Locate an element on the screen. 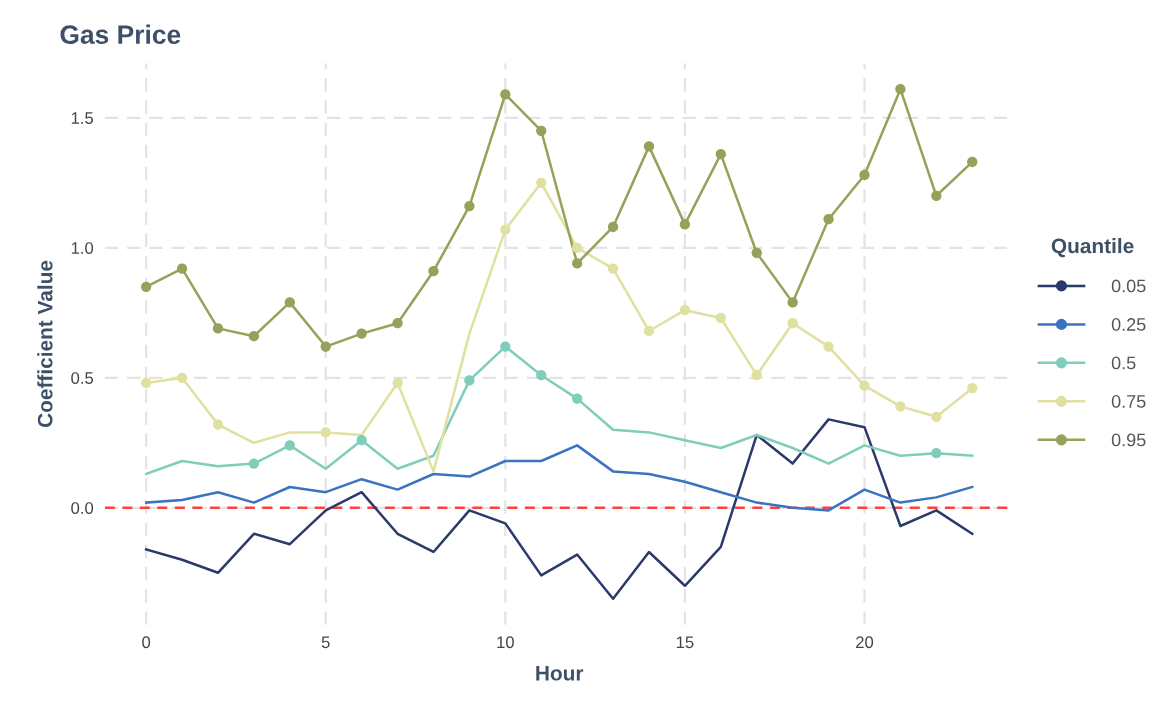 This screenshot has height=702, width=1165. legend-label: 0.05 is located at coordinates (1128, 286).